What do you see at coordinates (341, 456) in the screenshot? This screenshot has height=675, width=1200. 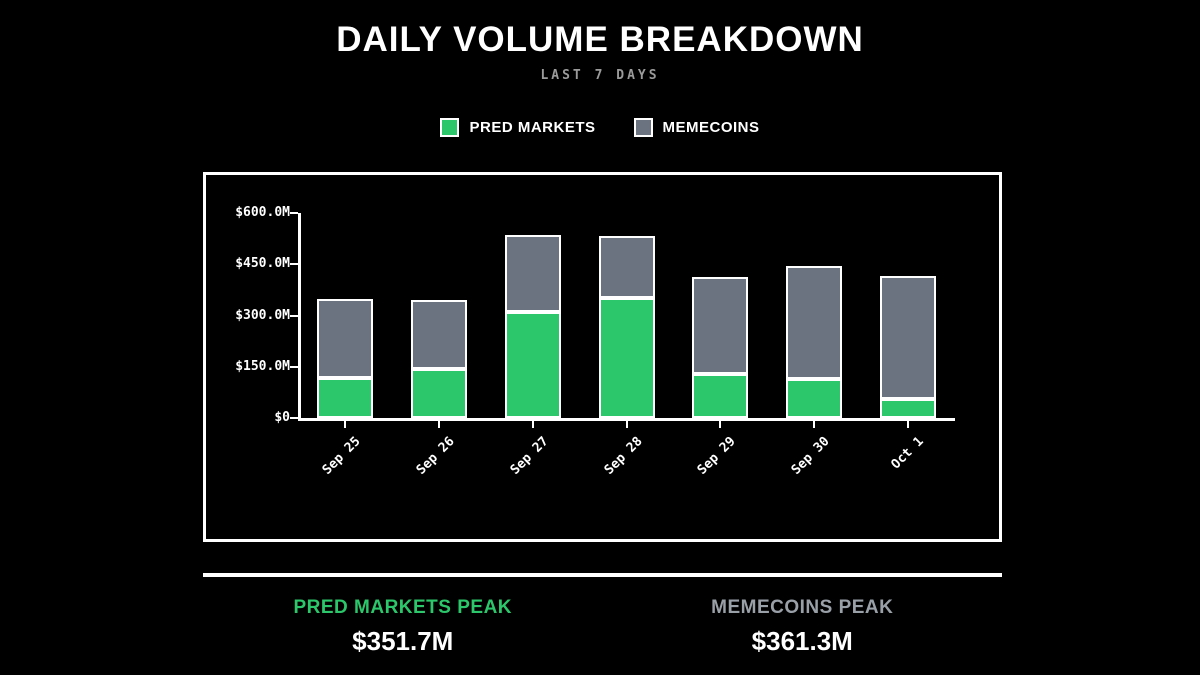 I see `x-tick-label: Sep 25` at bounding box center [341, 456].